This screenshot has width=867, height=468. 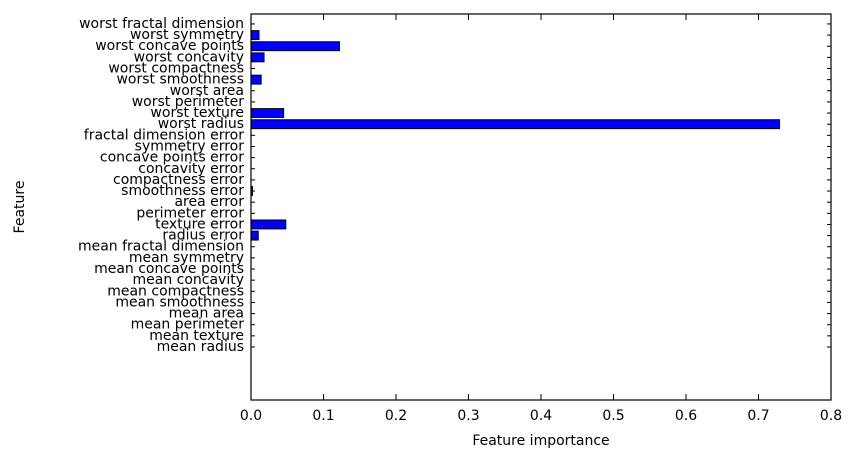 What do you see at coordinates (396, 416) in the screenshot?
I see `x-tick-label: 0.2` at bounding box center [396, 416].